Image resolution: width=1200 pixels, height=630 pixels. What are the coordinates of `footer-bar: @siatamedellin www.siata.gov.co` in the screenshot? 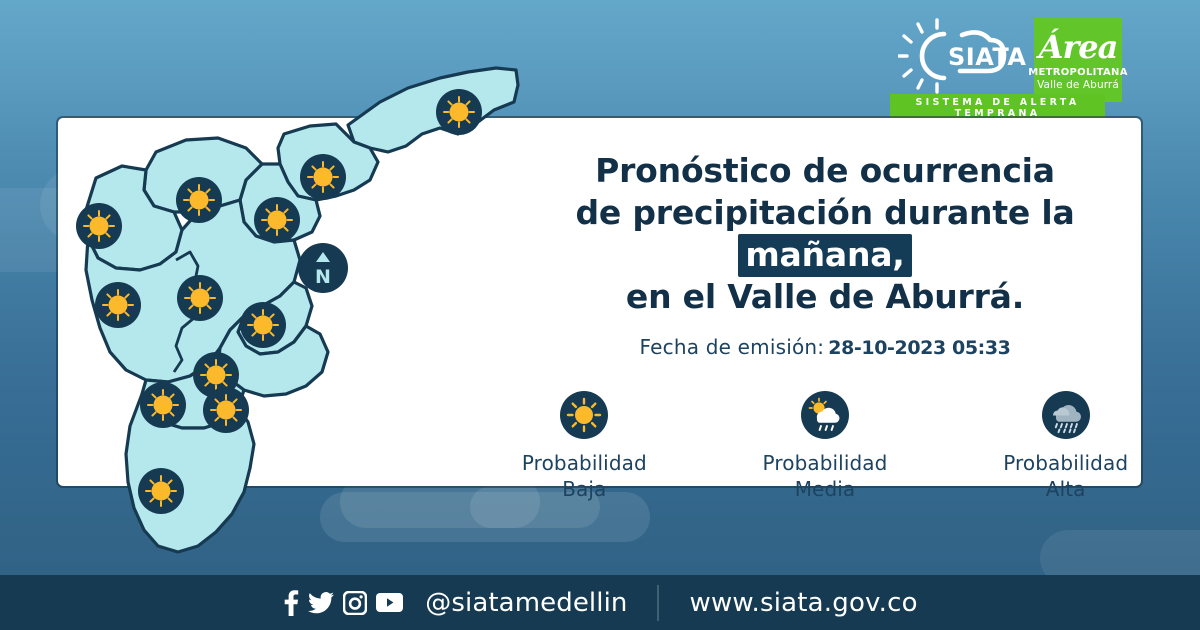 It's located at (600, 602).